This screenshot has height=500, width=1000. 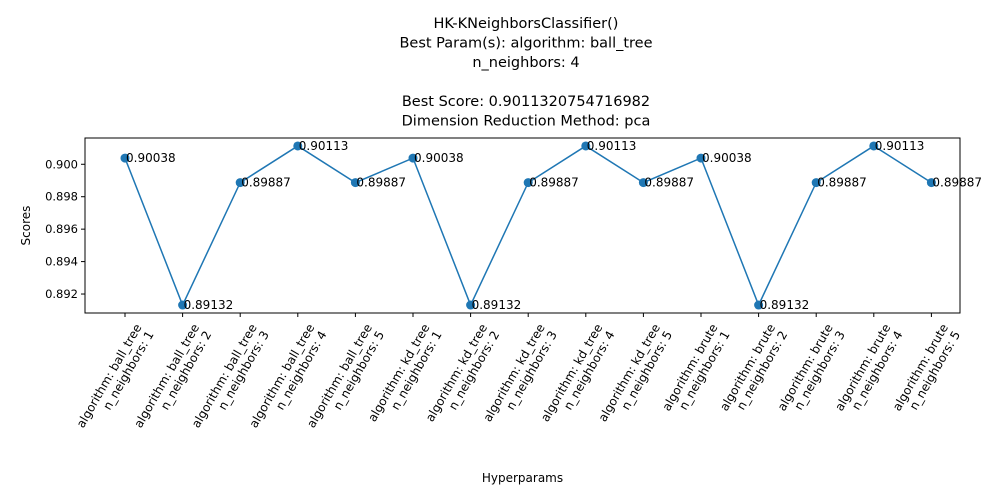 What do you see at coordinates (61, 294) in the screenshot?
I see `y-tick-label: 0.892` at bounding box center [61, 294].